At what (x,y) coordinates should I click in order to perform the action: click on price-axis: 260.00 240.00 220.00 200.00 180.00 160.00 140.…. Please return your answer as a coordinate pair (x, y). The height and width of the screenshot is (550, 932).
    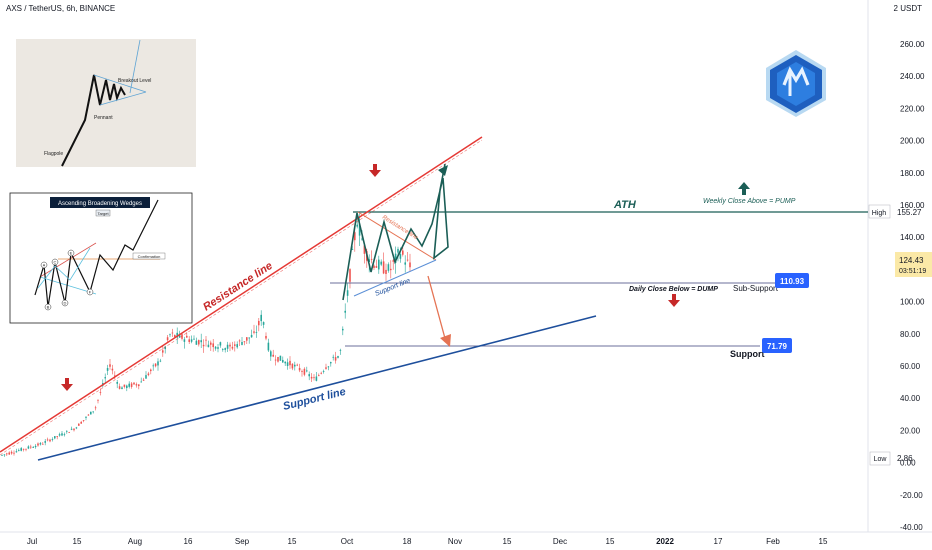
    Looking at the image, I should click on (912, 286).